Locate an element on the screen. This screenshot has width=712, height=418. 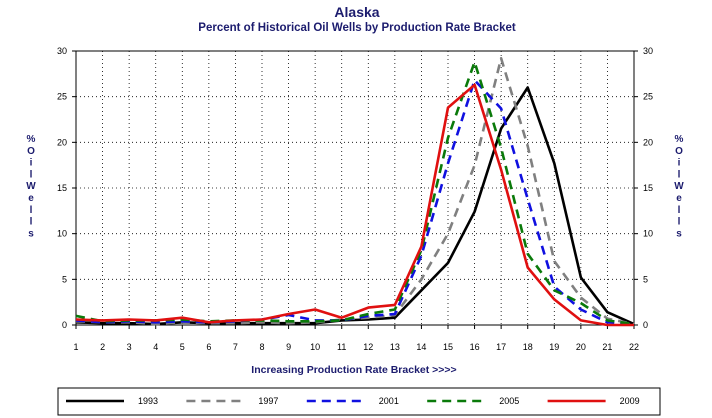
x-tick-label: 11 is located at coordinates (341, 347).